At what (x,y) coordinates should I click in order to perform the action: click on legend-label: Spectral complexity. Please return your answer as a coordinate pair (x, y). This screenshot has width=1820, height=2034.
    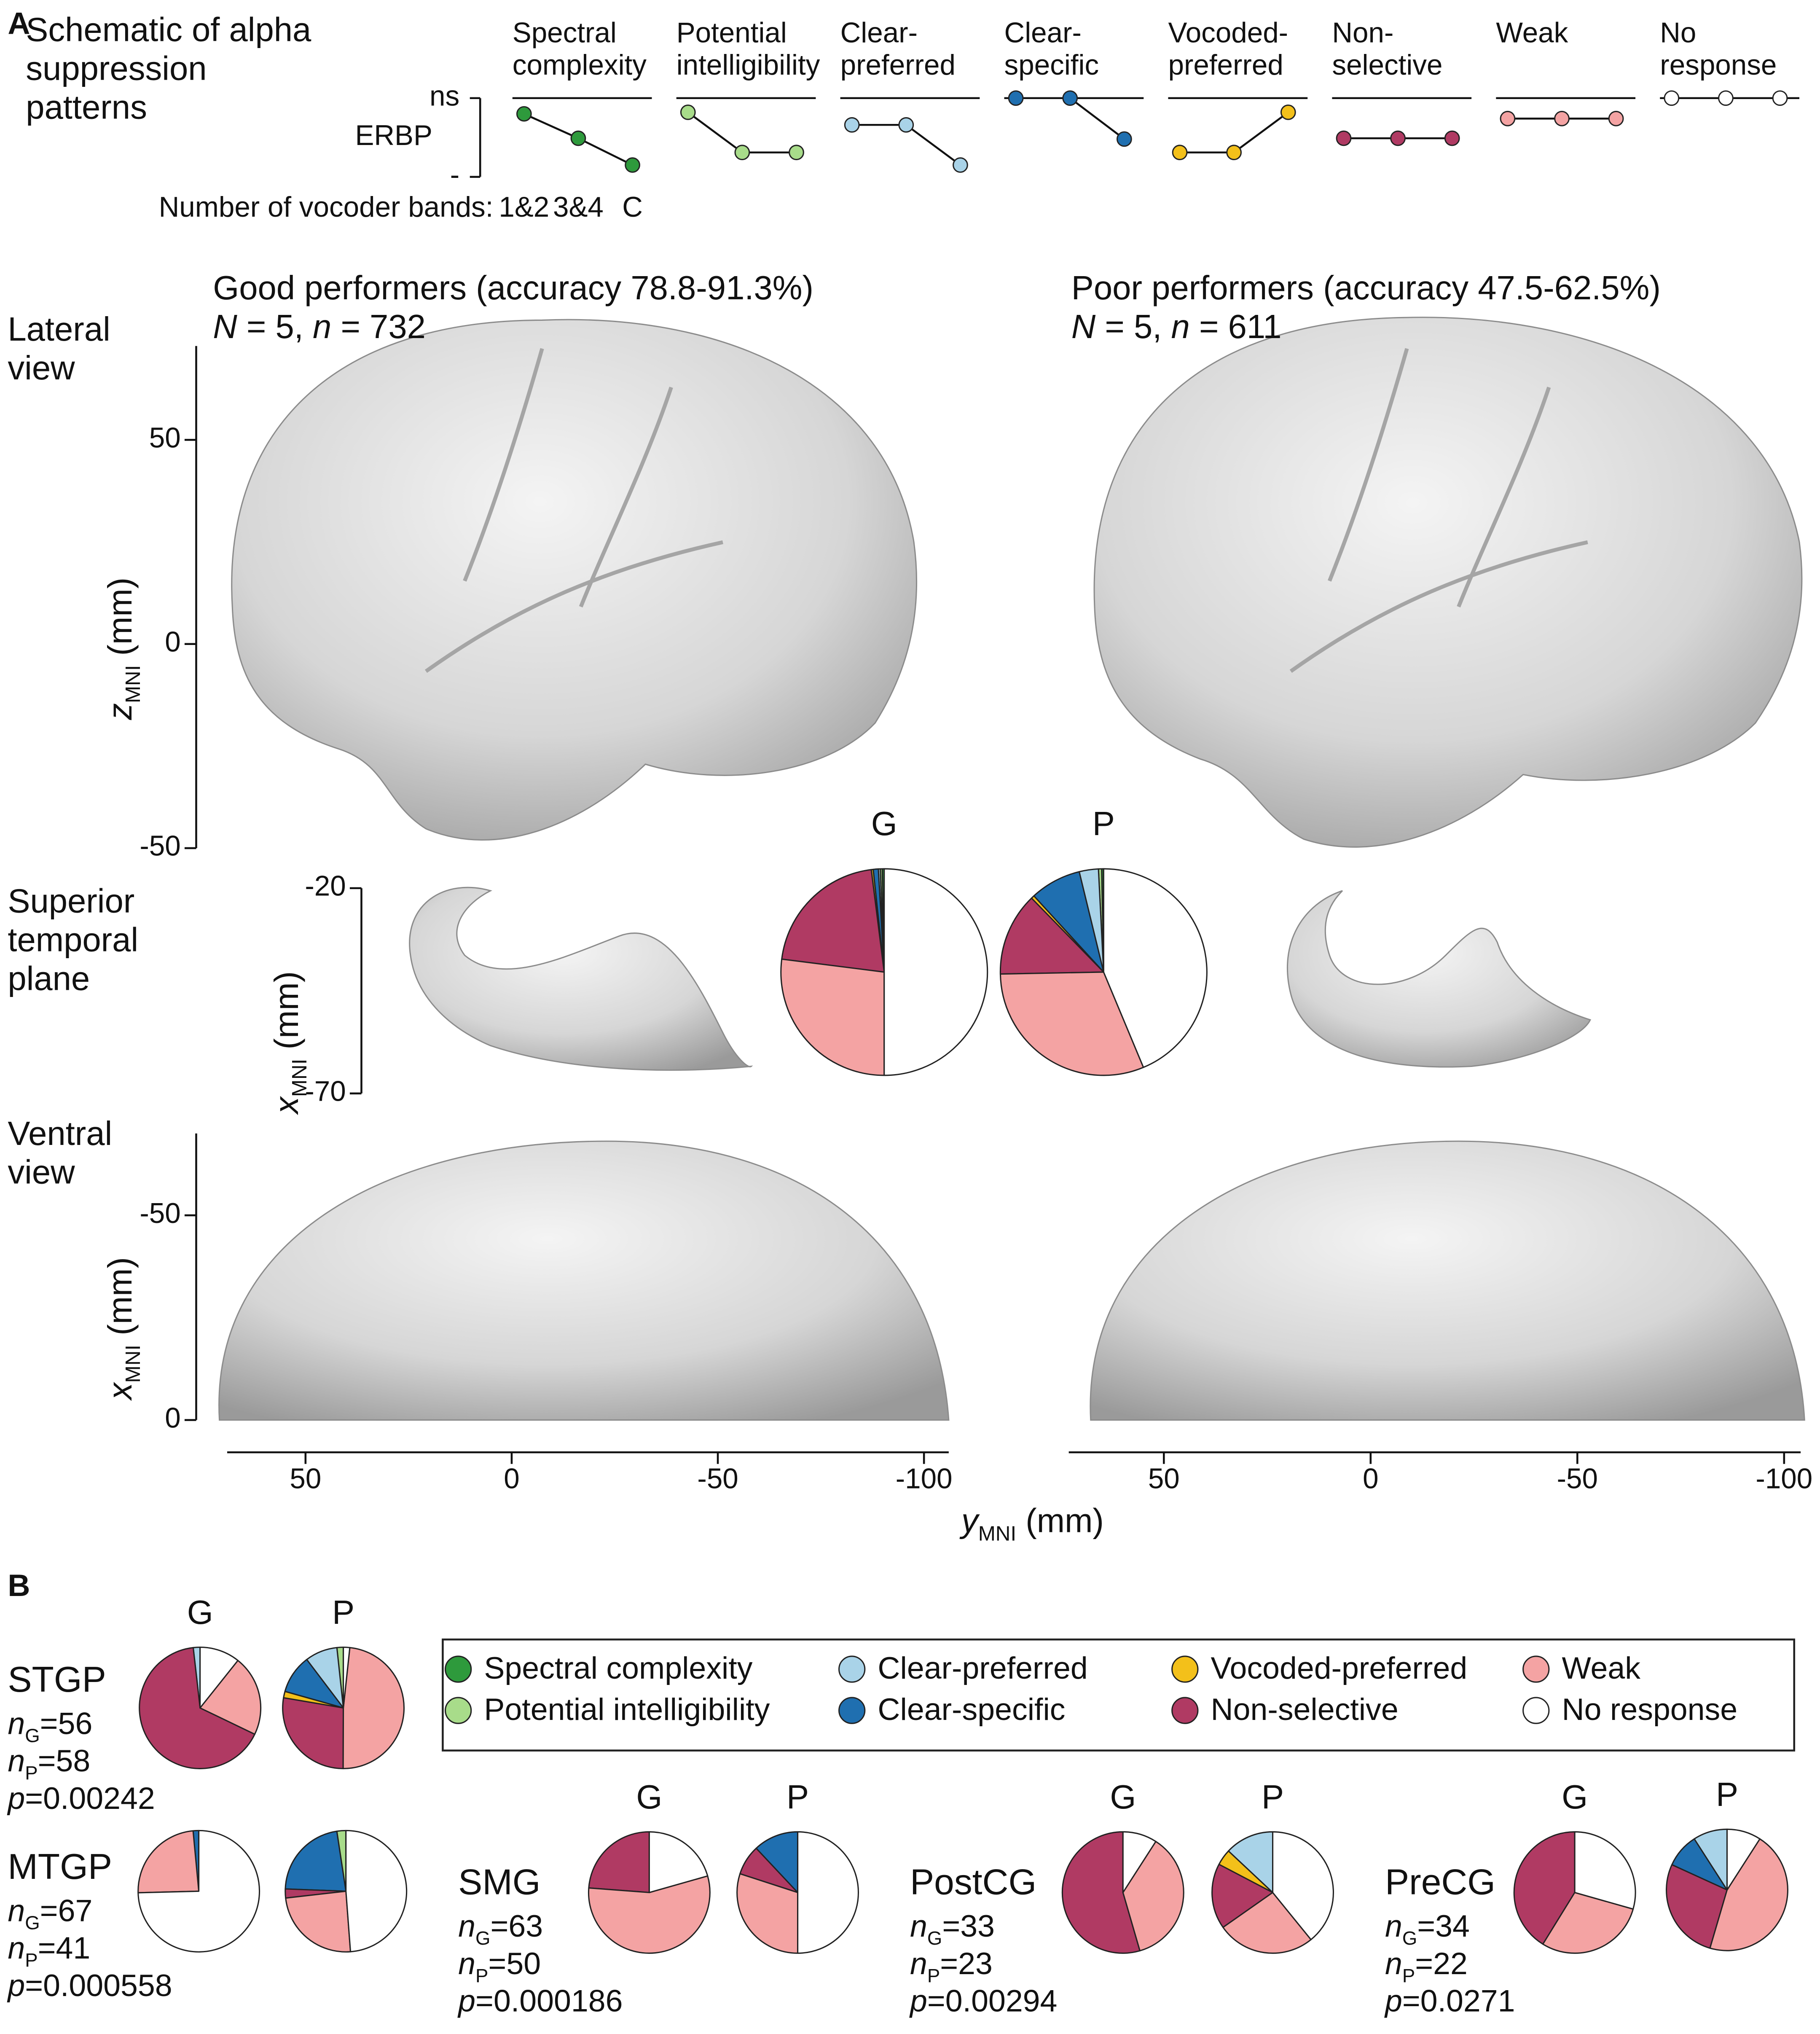
    Looking at the image, I should click on (618, 1667).